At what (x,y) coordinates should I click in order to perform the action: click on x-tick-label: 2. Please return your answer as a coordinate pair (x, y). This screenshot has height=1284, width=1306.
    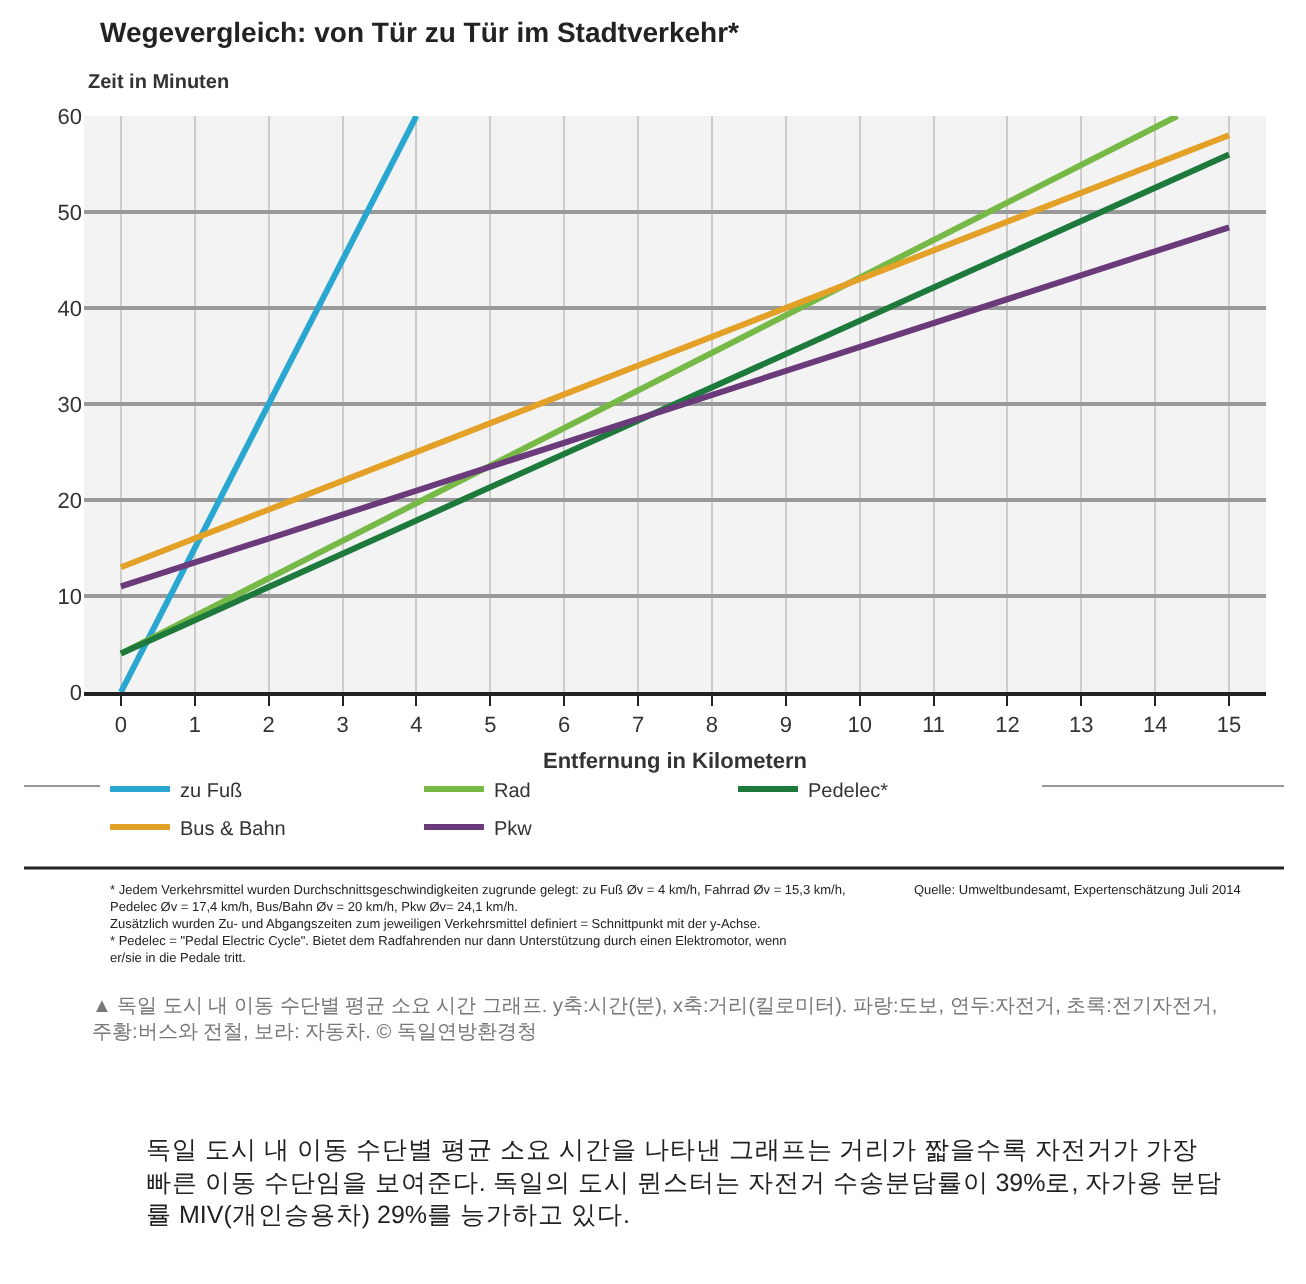
    Looking at the image, I should click on (268, 726).